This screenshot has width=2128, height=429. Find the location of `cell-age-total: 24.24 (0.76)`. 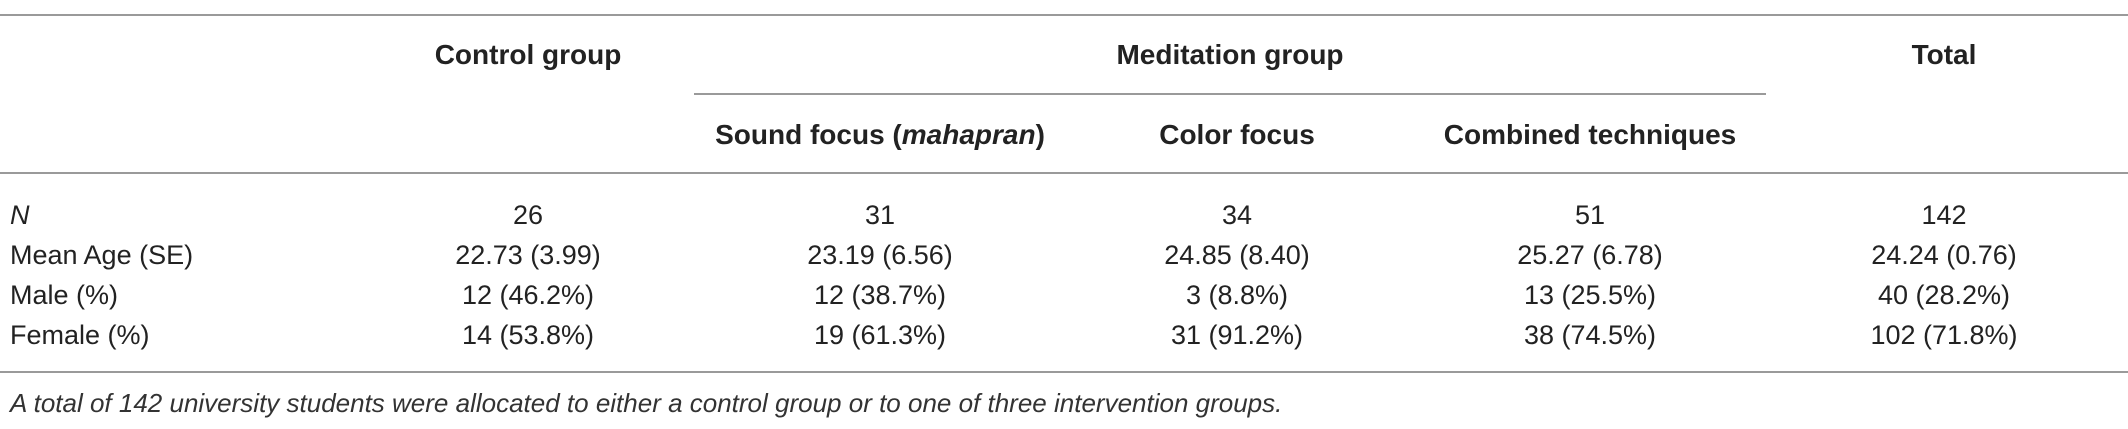

cell-age-total: 24.24 (0.76) is located at coordinates (1944, 255).